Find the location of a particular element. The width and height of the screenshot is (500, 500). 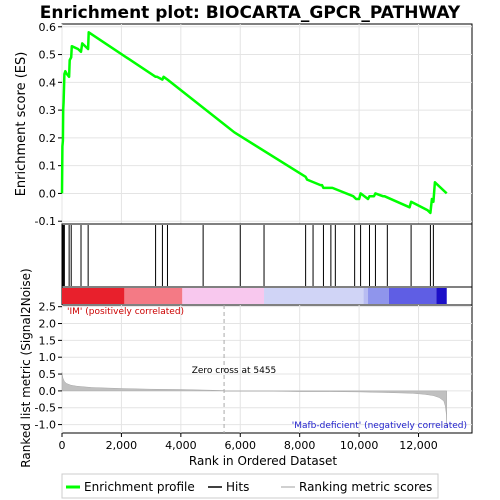

es-tick-label: 0.0 is located at coordinates (48, 193).